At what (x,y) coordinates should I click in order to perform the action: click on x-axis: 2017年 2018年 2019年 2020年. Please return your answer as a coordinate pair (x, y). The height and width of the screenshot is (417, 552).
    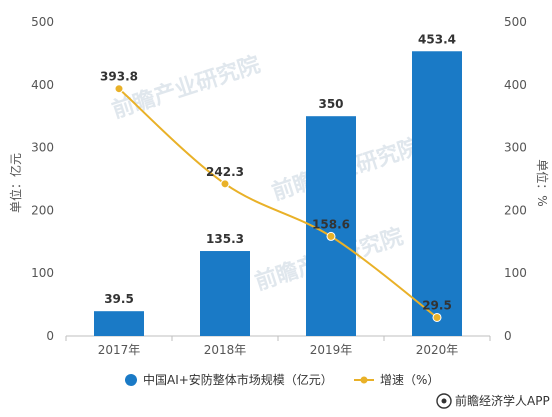
    Looking at the image, I should click on (278, 346).